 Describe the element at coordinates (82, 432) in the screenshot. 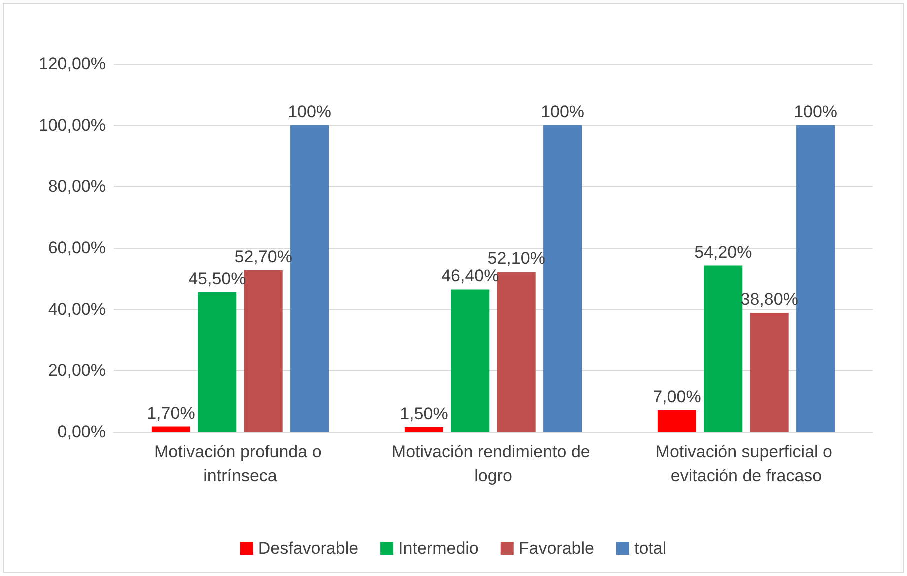

I see `y-tick-label: 0,00%` at that location.